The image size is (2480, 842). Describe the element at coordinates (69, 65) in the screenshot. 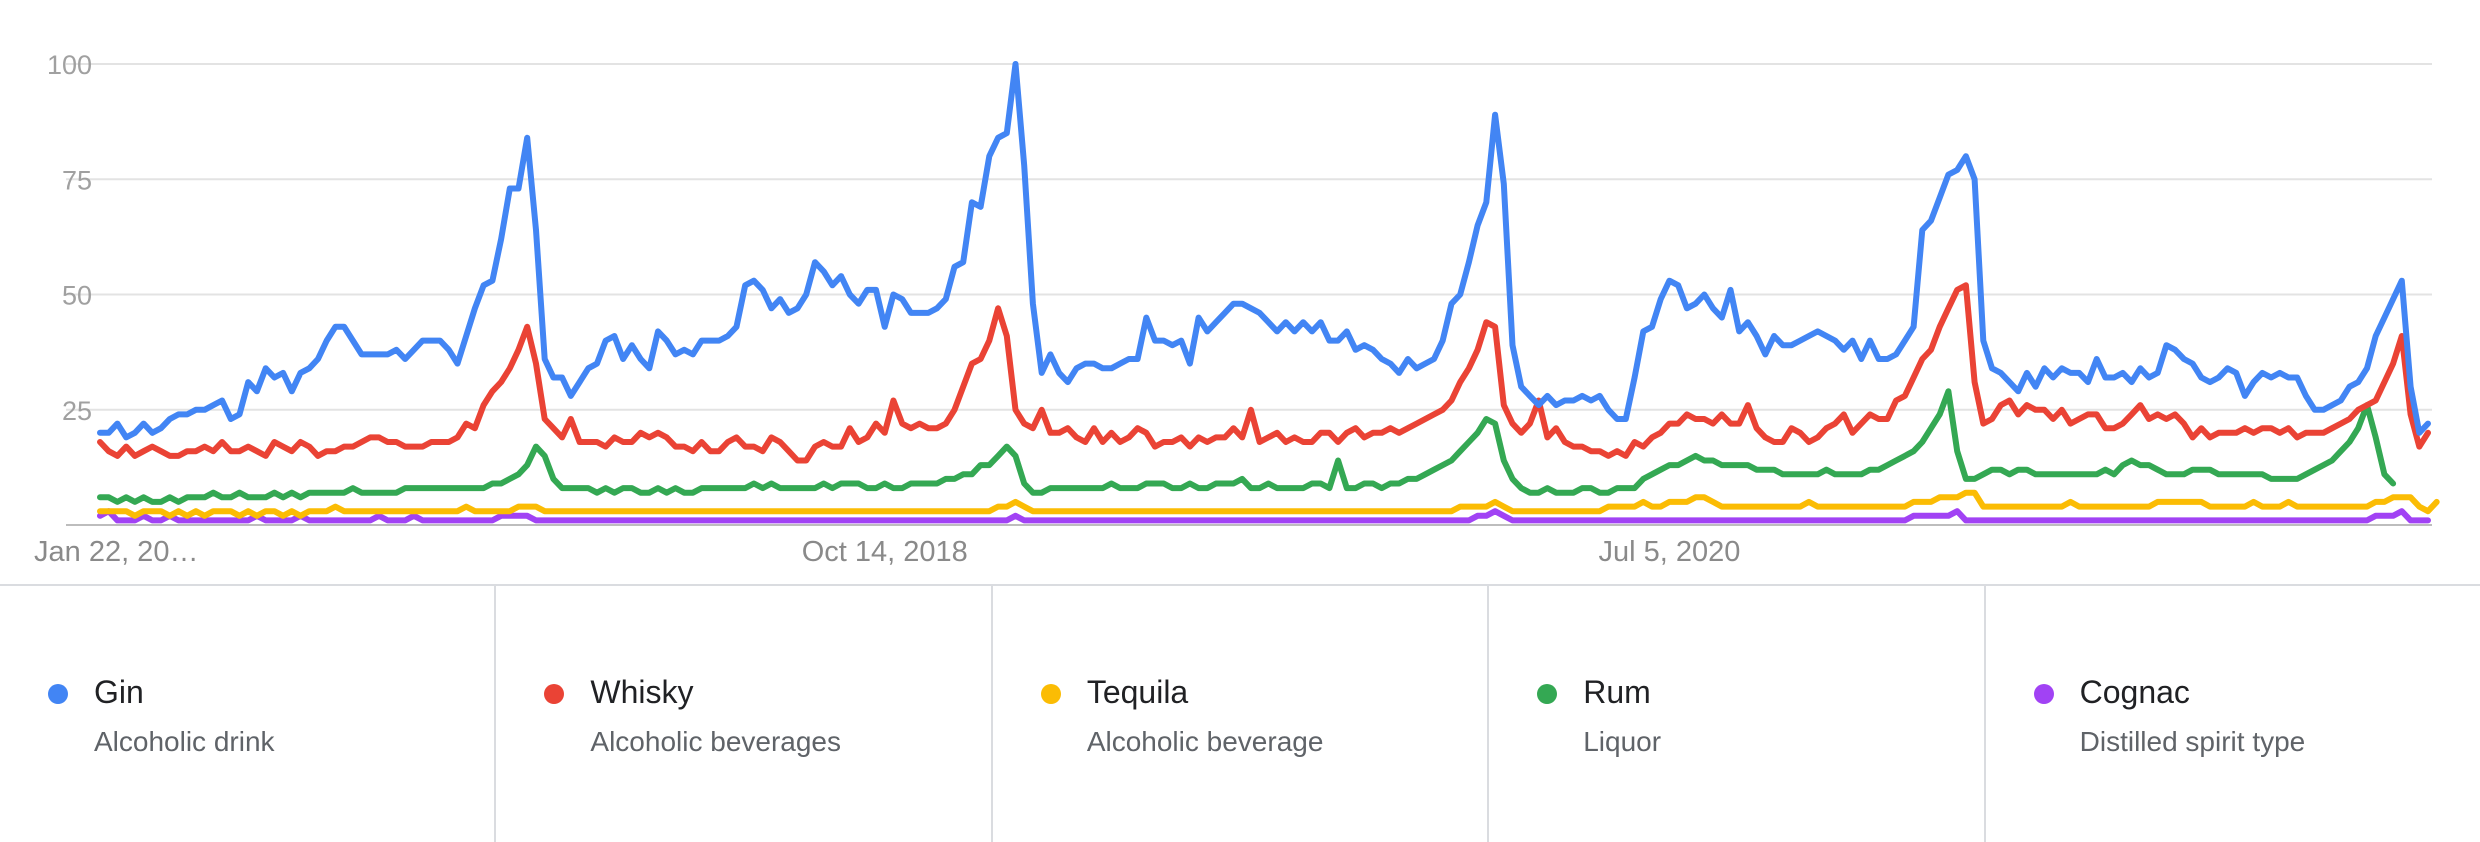

I see `y-tick-label: 100` at that location.